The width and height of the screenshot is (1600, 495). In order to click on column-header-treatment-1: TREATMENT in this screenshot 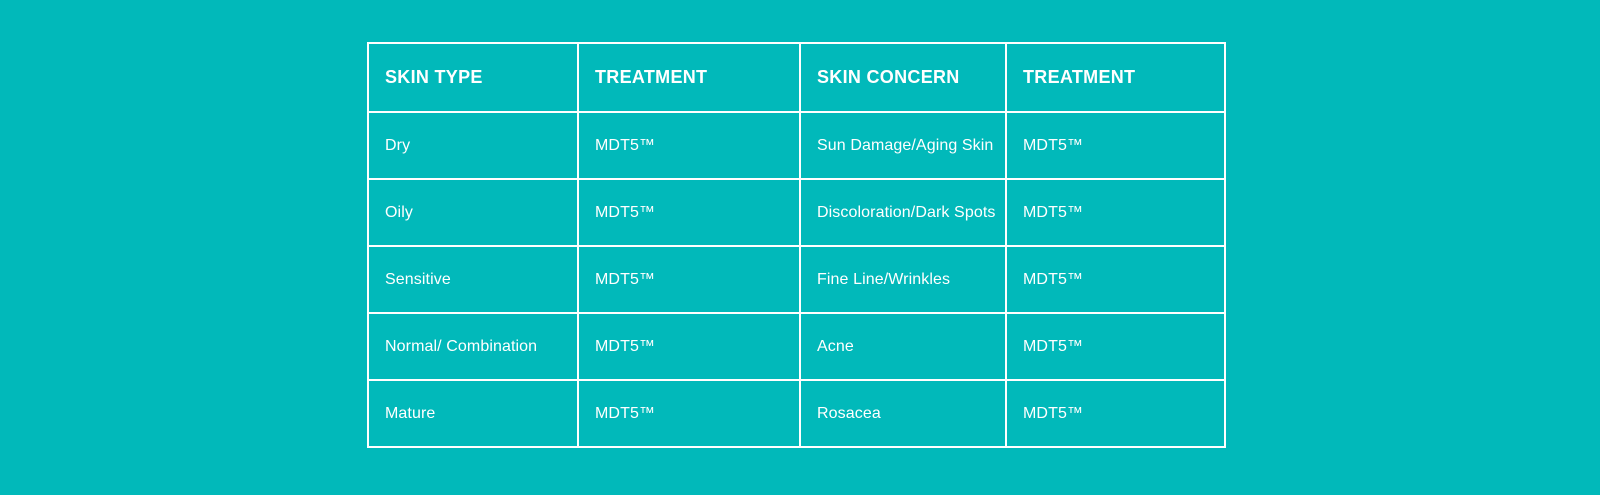, I will do `click(689, 77)`.